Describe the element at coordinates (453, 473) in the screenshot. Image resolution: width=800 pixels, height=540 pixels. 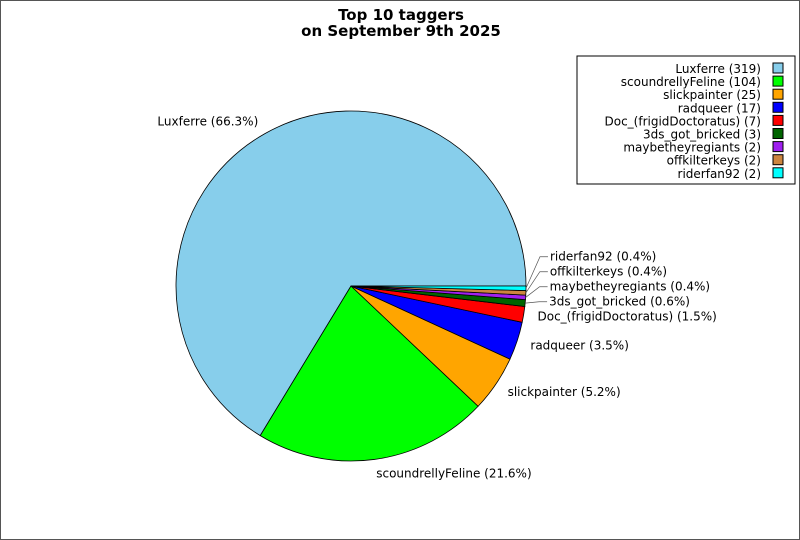
I see `slice-label: scoundrellyFeline (21.6%)` at that location.